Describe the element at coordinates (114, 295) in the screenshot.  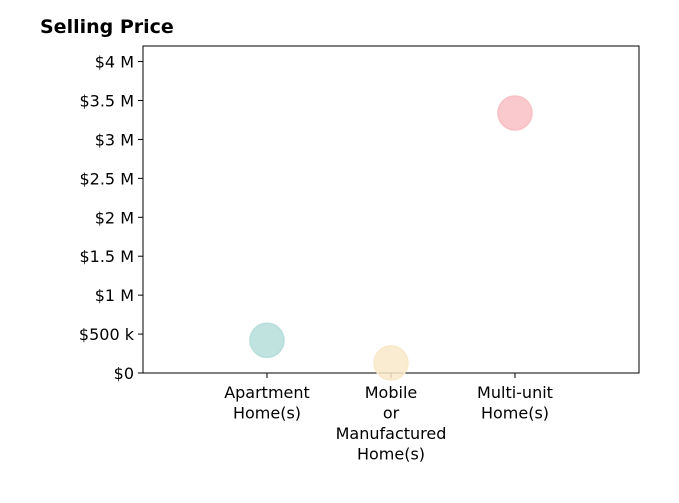
I see `y-tick-label: $1 M` at that location.